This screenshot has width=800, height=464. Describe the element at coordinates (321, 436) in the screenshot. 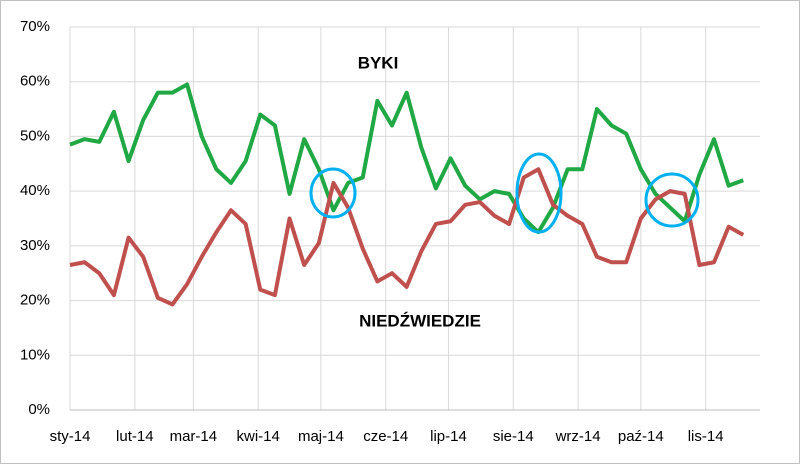

I see `x-tick-label: maj-14` at that location.